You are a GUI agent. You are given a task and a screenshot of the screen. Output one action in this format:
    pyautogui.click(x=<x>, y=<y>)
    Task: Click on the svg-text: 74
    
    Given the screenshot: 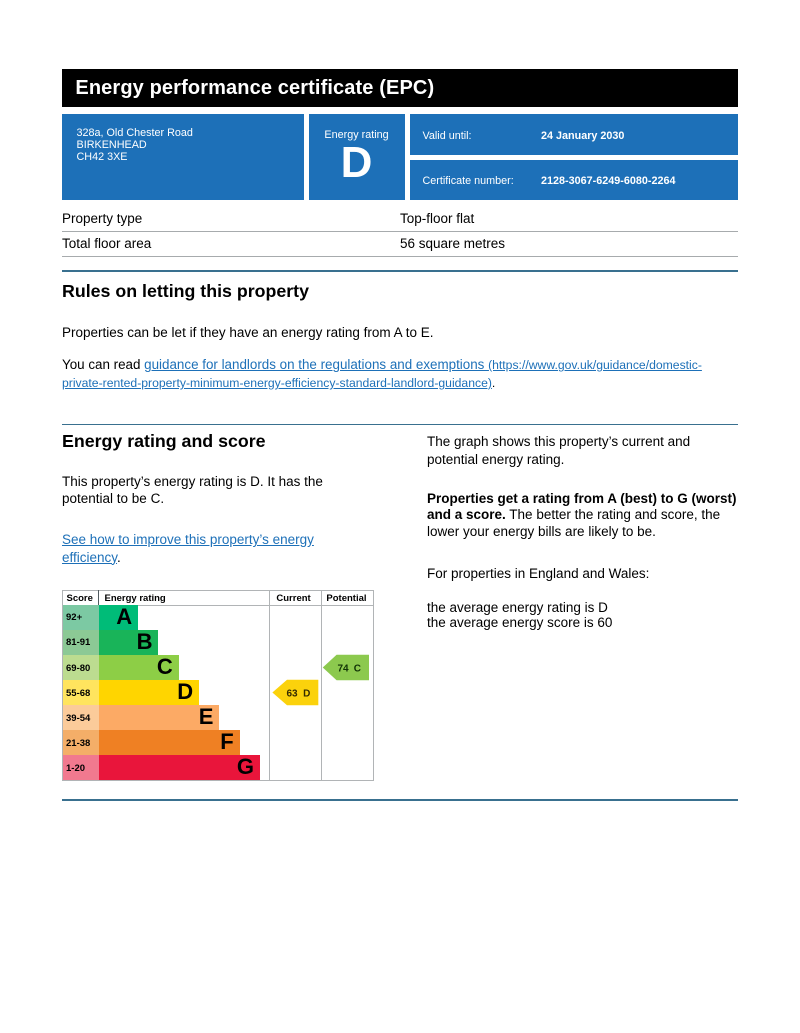 What is the action you would take?
    pyautogui.click(x=344, y=668)
    